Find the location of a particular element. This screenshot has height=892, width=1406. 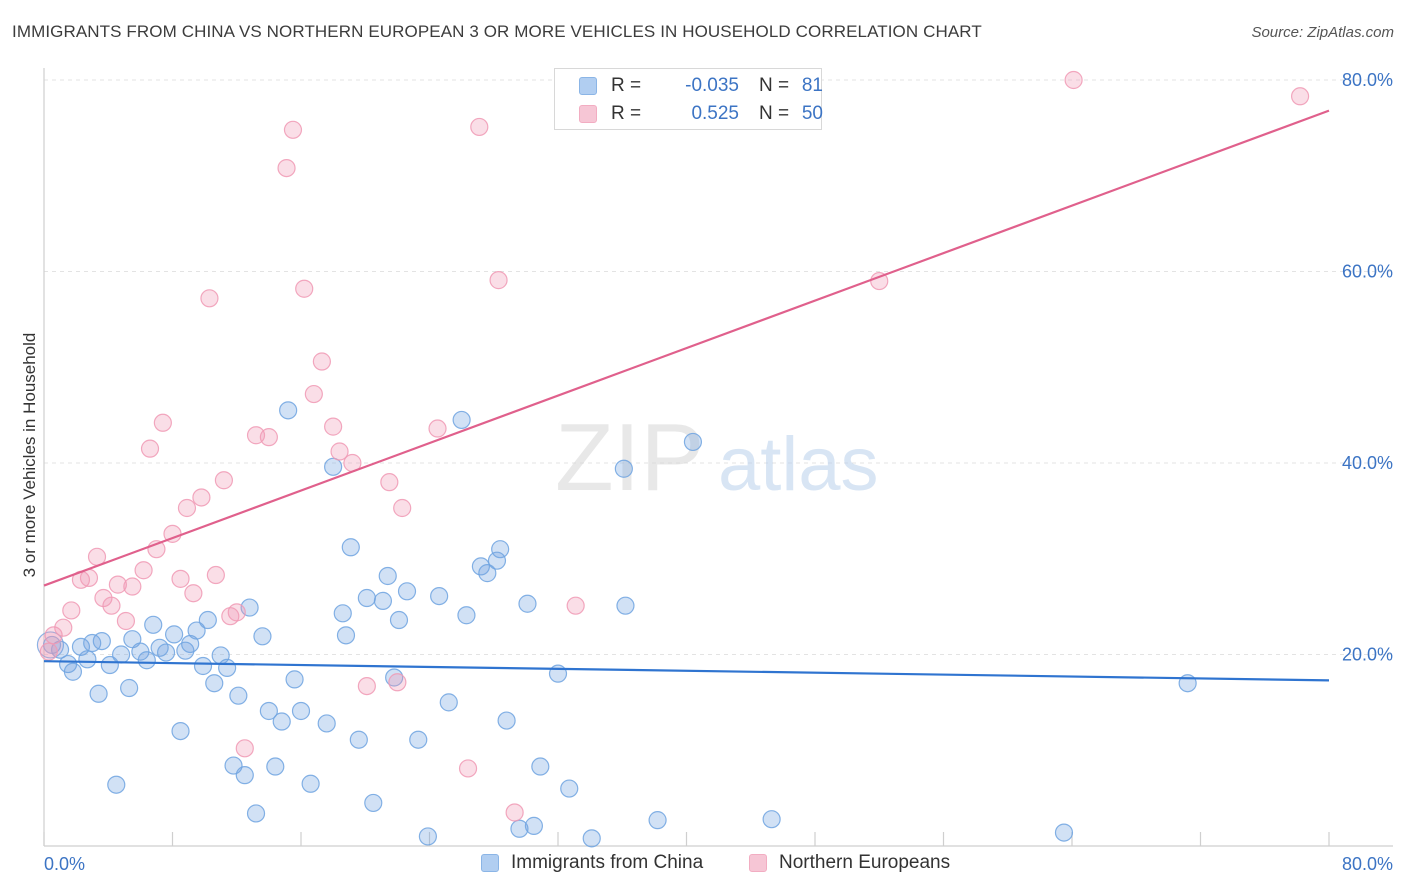

y-tick-label: 80.0% is located at coordinates (1367, 80).